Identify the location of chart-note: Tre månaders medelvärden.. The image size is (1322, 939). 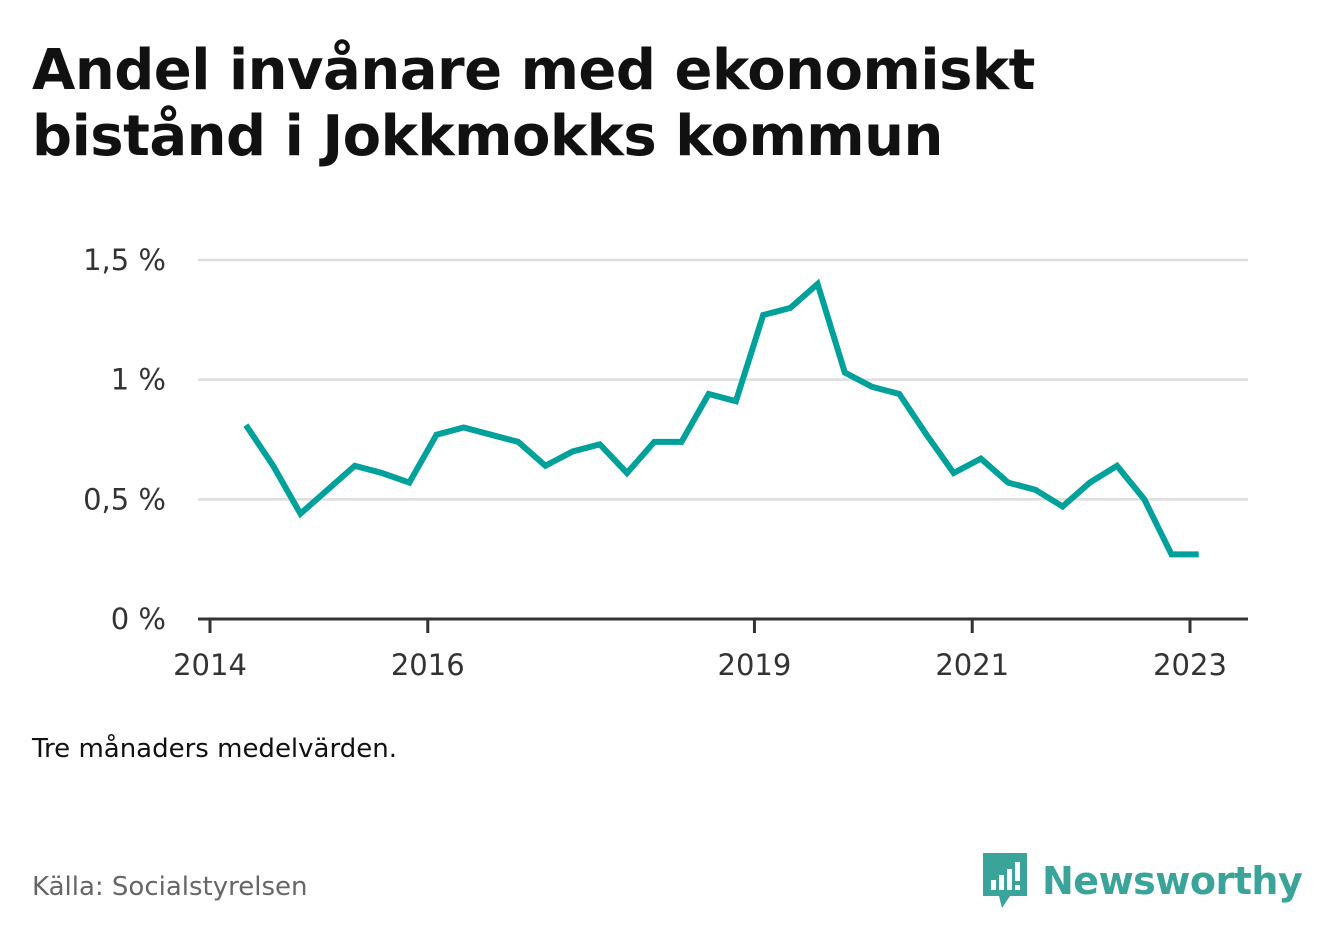
(214, 749).